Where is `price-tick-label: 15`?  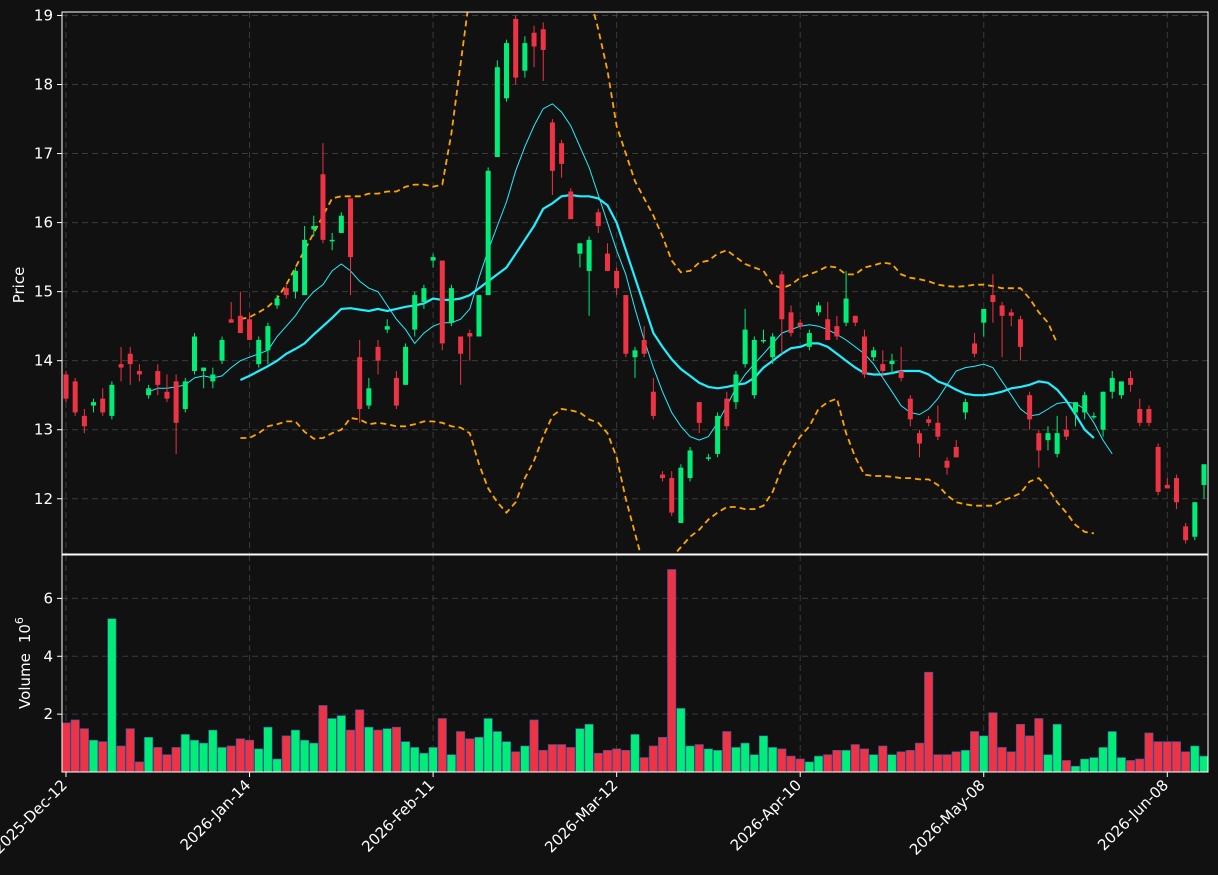
price-tick-label: 15 is located at coordinates (43, 292).